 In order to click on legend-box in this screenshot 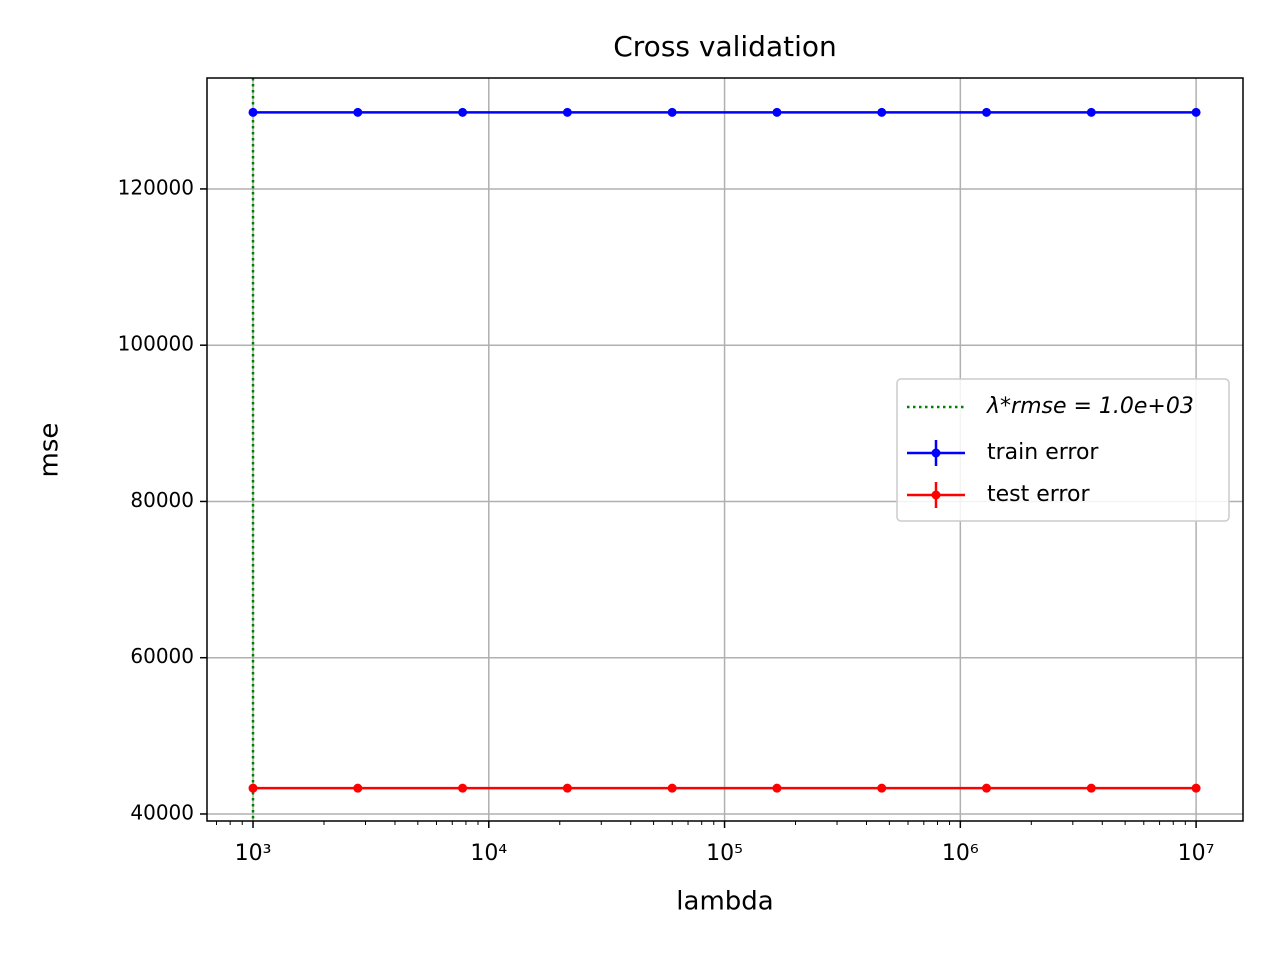, I will do `click(1063, 450)`.